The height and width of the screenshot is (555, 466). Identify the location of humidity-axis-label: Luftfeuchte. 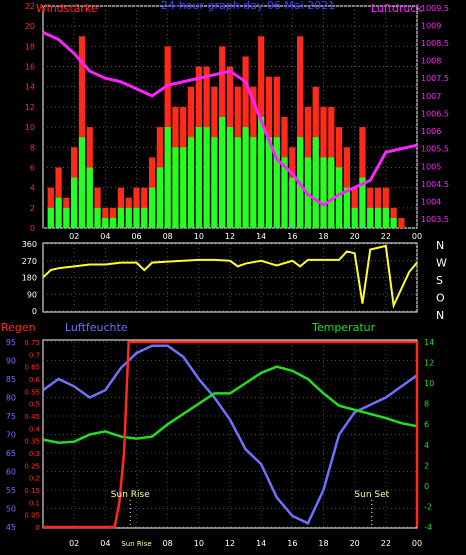
(96, 327).